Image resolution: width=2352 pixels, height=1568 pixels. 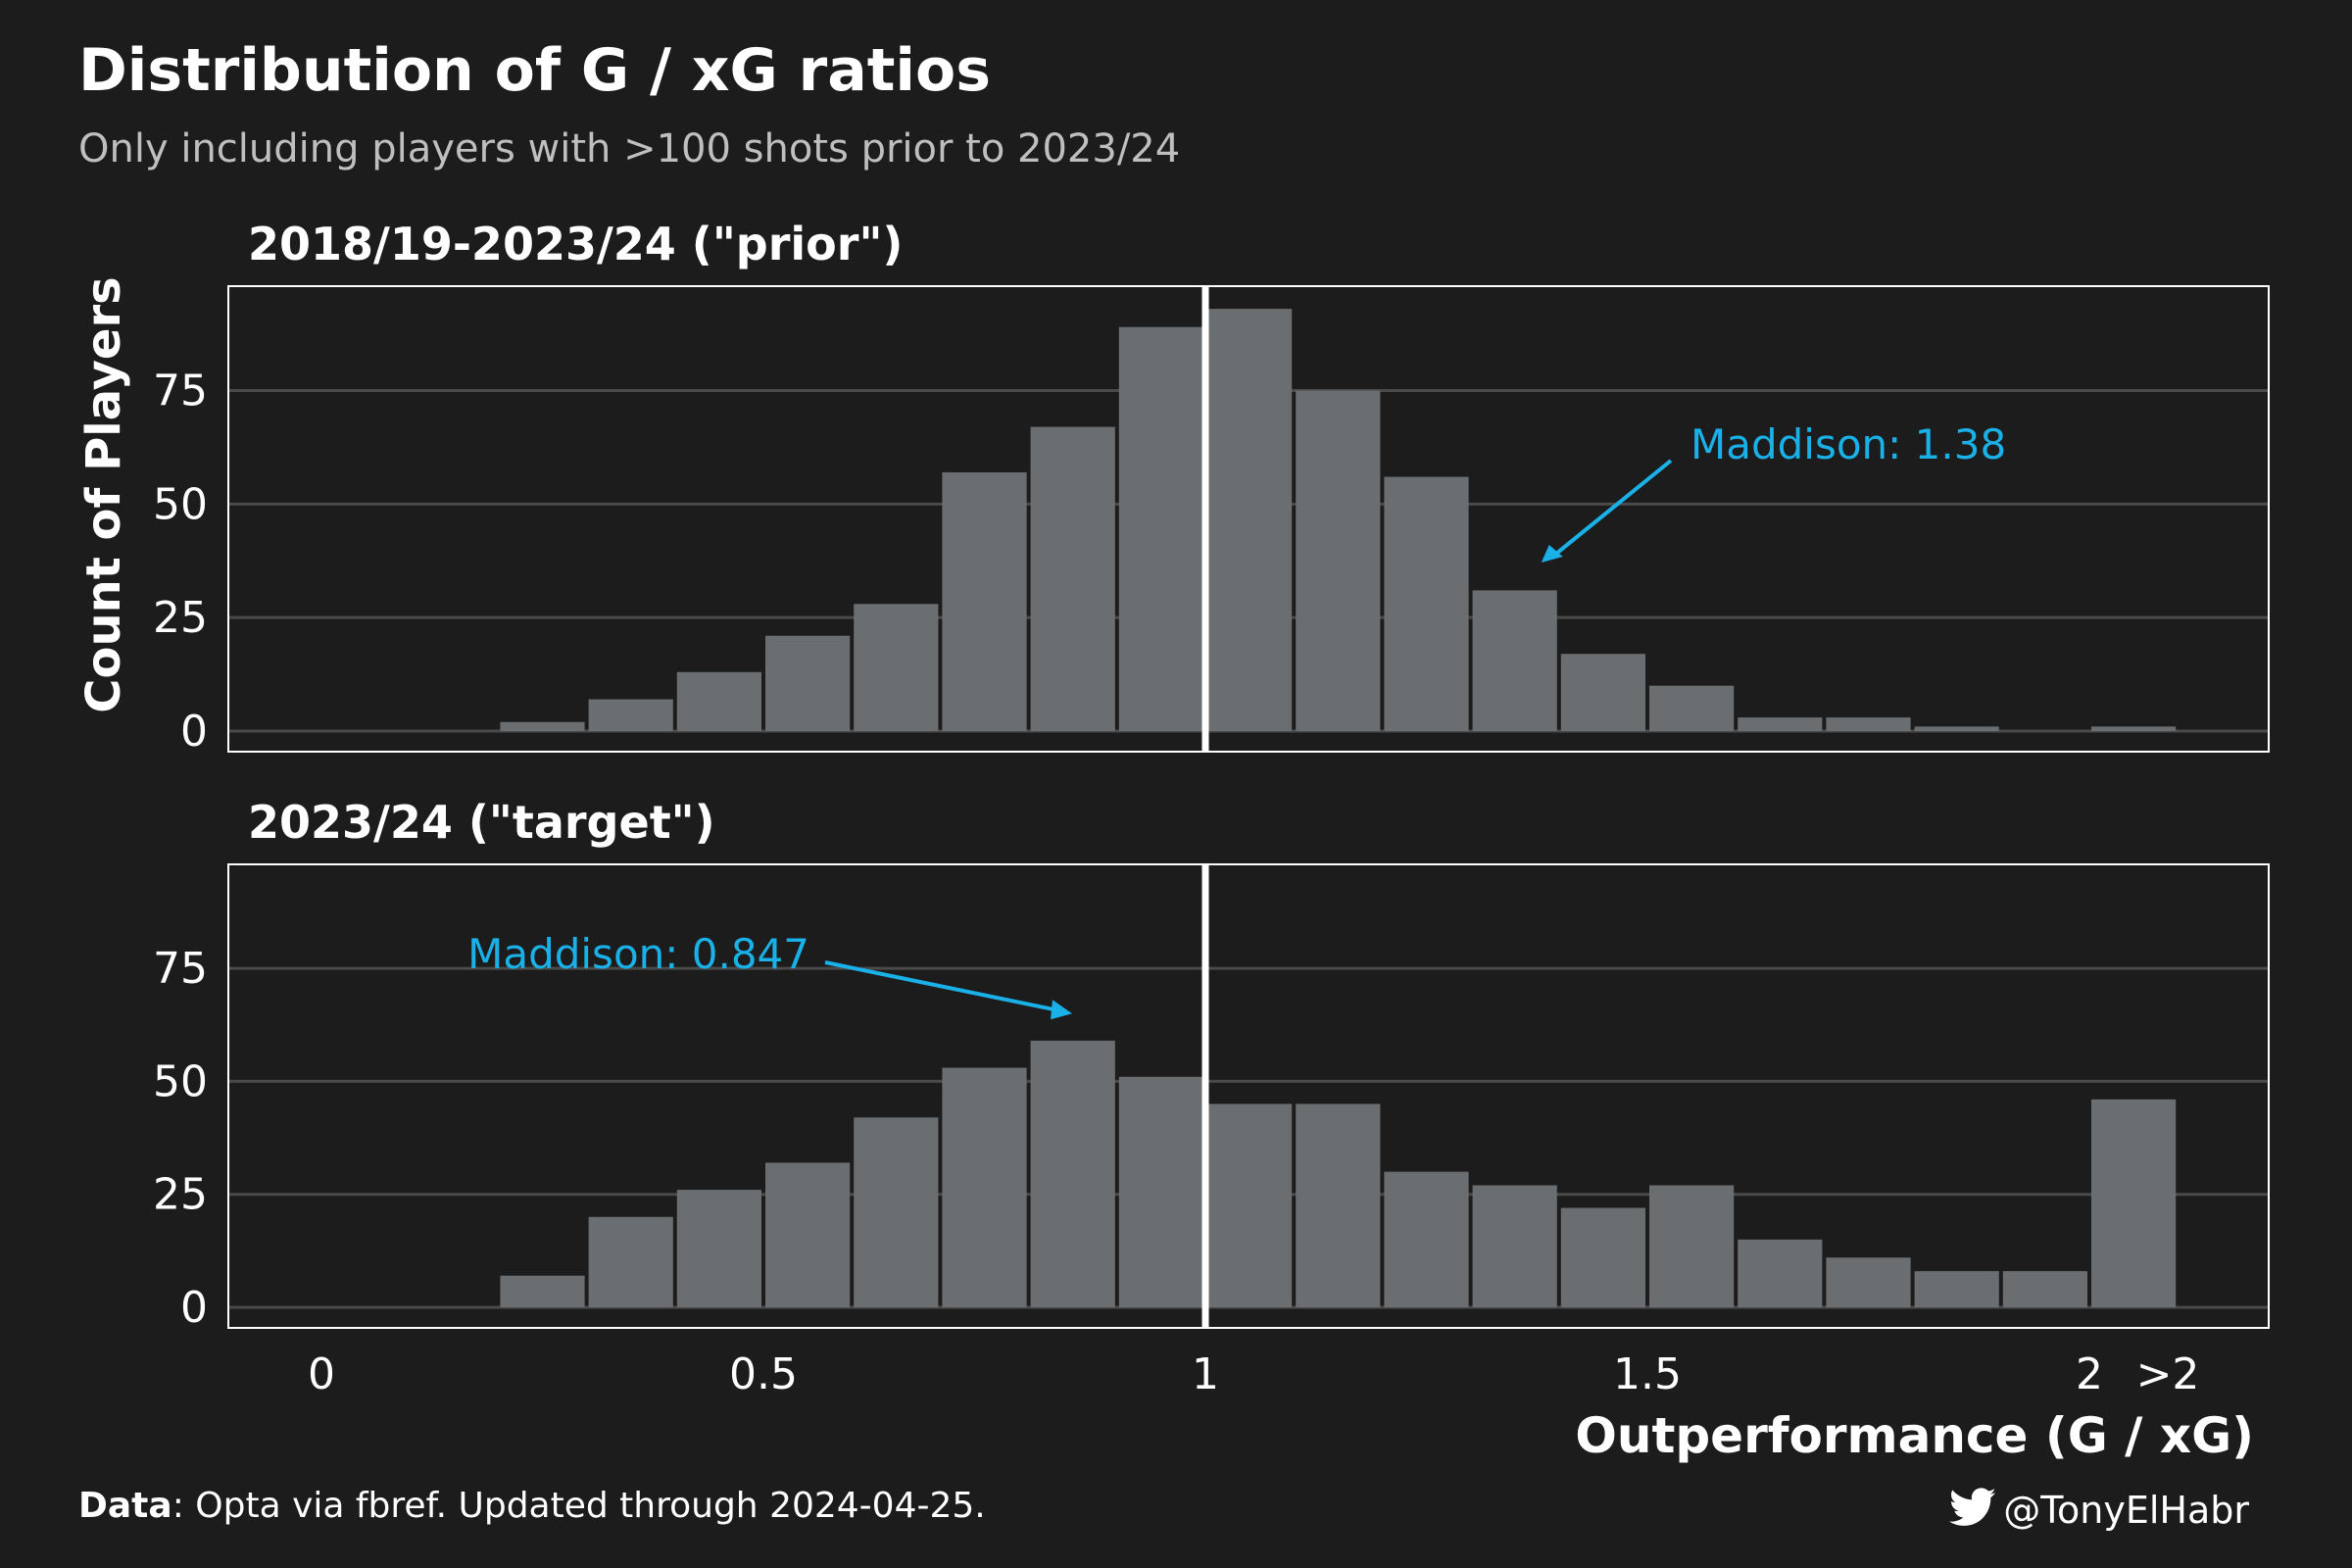 I want to click on y-axis-label: Count of Players, so click(x=103, y=494).